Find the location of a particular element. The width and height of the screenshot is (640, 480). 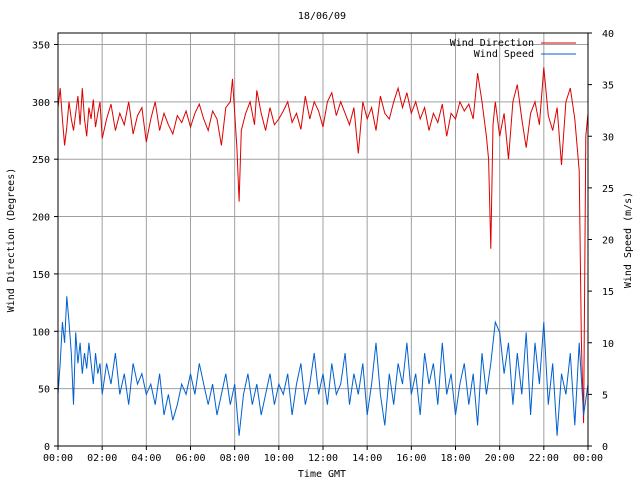

y-left-tick-label-7: 350 is located at coordinates (41, 45).